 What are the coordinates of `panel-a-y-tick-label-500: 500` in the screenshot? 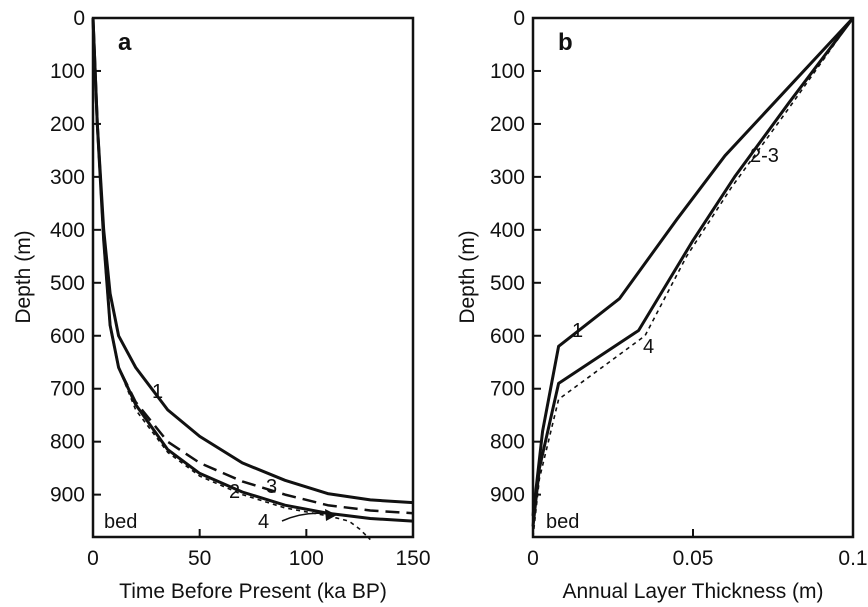 It's located at (67, 283).